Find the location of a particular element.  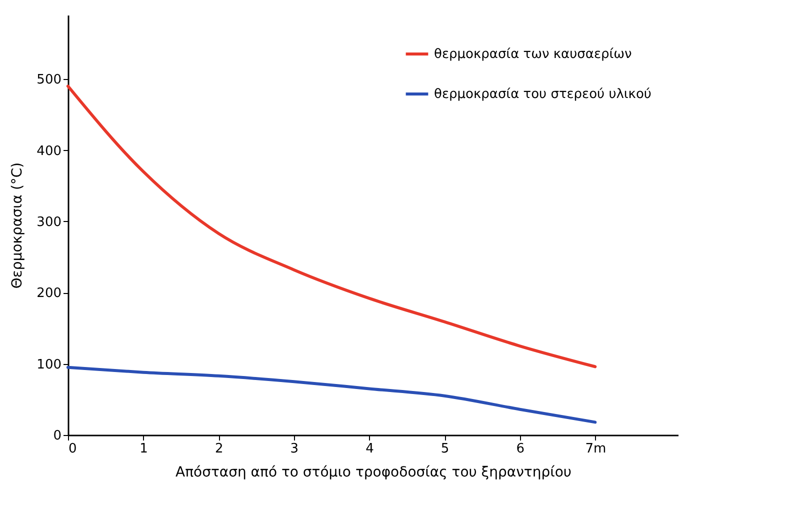

x-tick-label: 4 is located at coordinates (370, 449).